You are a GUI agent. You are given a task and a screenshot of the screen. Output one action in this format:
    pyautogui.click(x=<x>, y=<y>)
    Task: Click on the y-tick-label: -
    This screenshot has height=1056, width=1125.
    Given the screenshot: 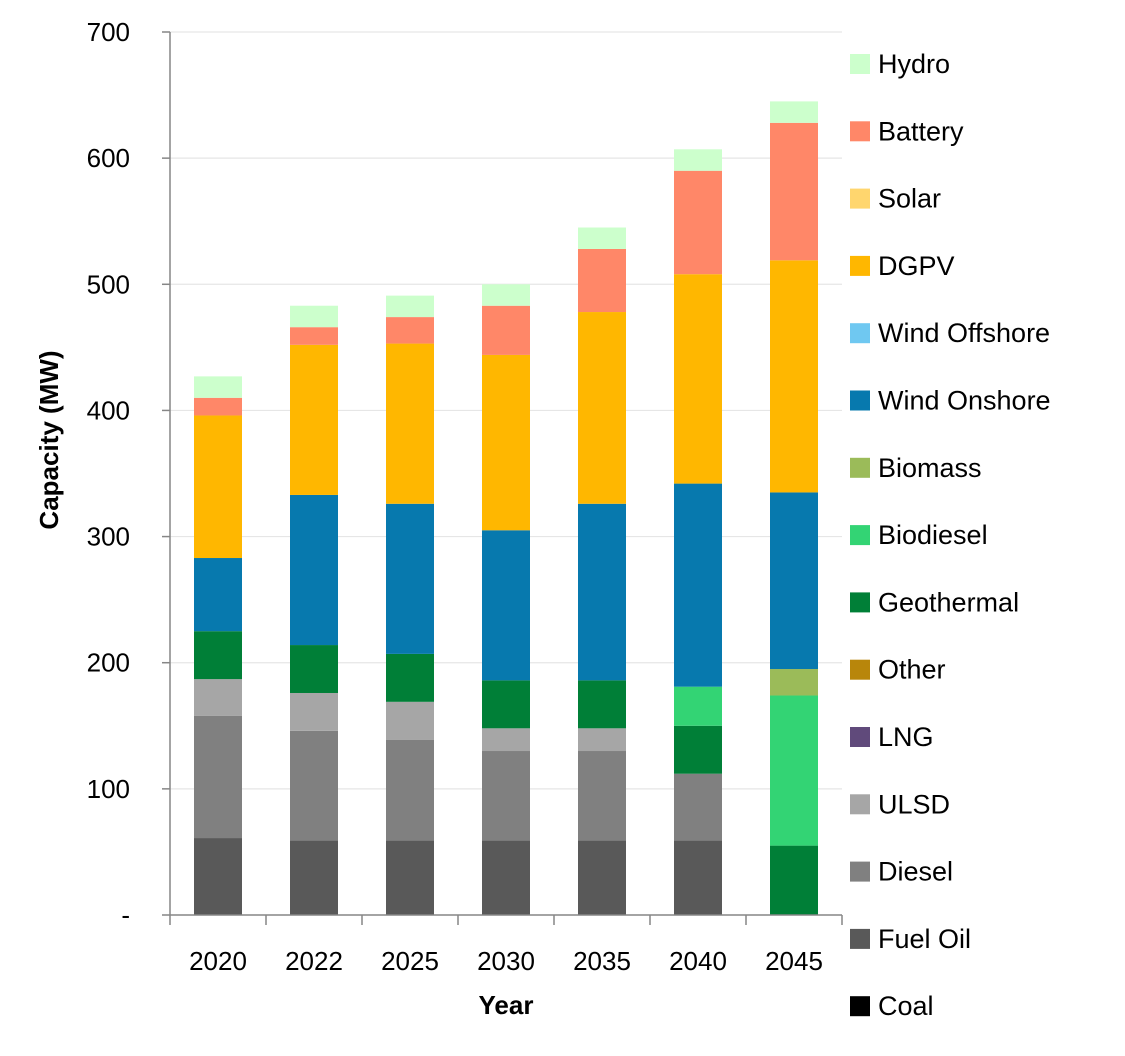 What is the action you would take?
    pyautogui.click(x=125, y=915)
    